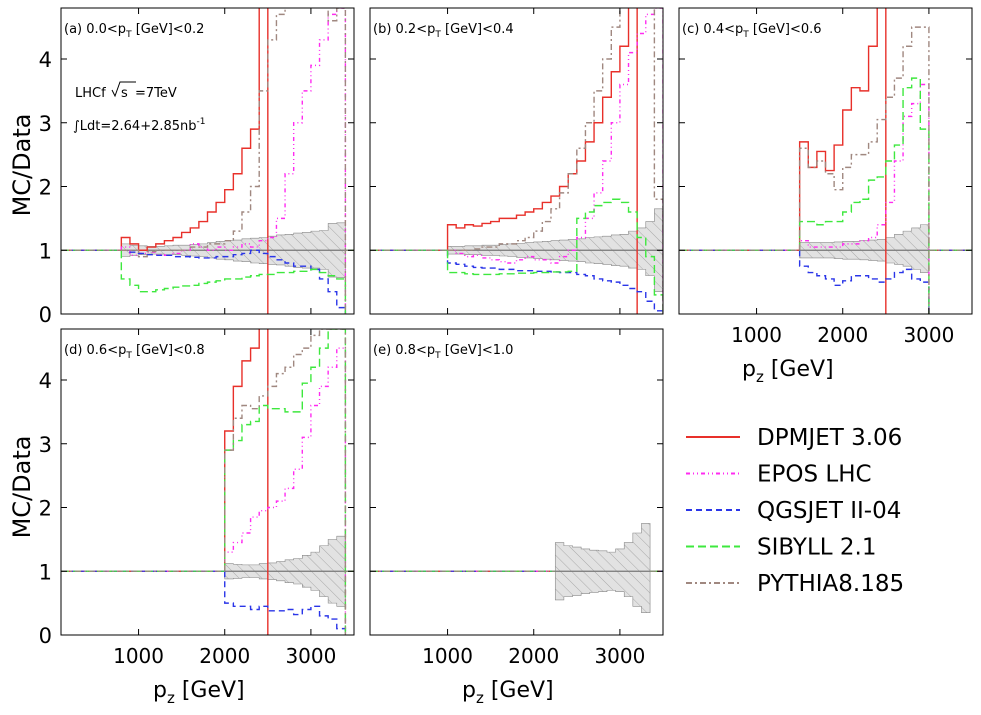  Describe the element at coordinates (830, 584) in the screenshot. I see `legend-label-4: PYTHIA8.185` at that location.